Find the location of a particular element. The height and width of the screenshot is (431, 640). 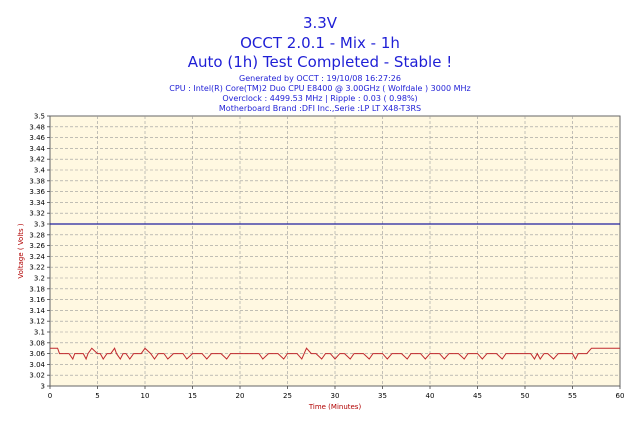

x-tick-label: 60 is located at coordinates (620, 396).